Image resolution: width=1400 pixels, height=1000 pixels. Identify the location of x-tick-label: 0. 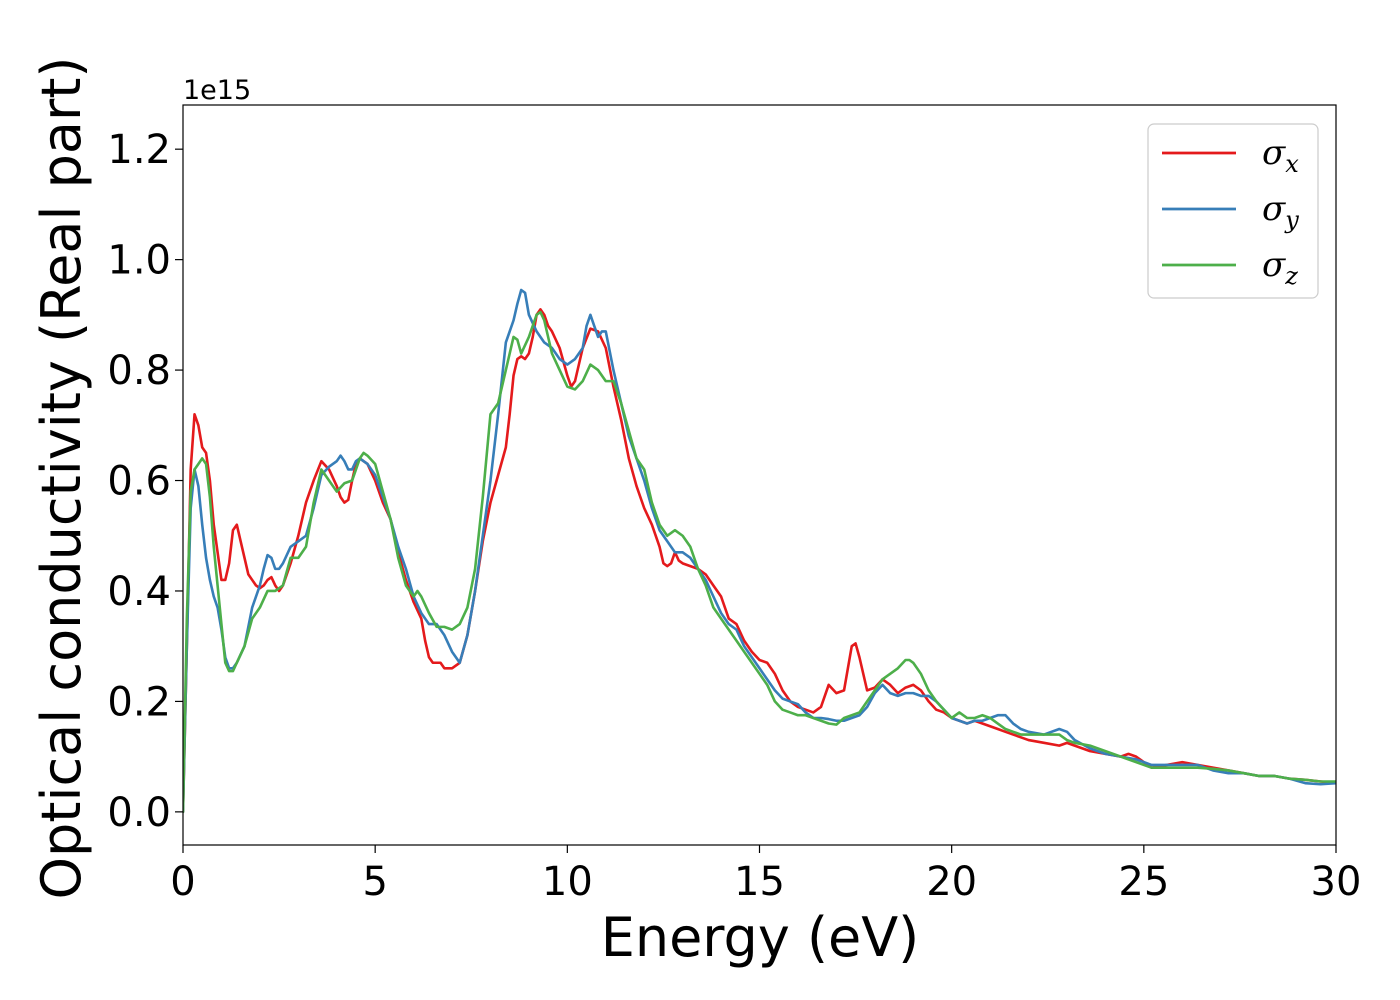
(182, 882).